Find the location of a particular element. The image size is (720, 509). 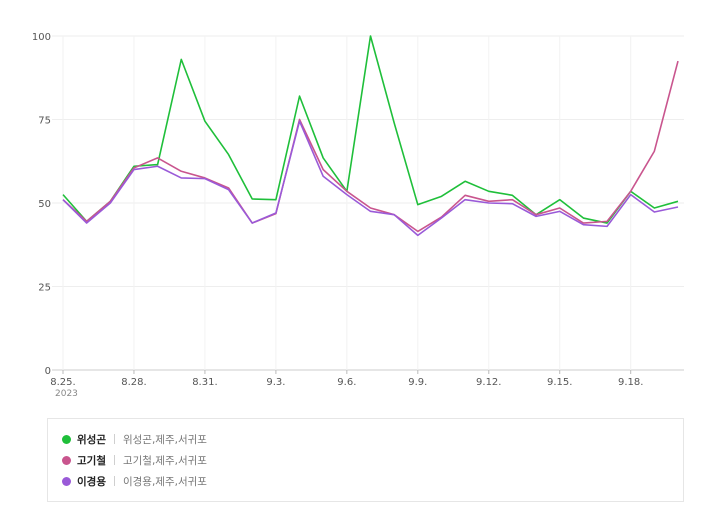

legend-item-series-2: 고기철 고기철,제주,서귀포 is located at coordinates (134, 460).